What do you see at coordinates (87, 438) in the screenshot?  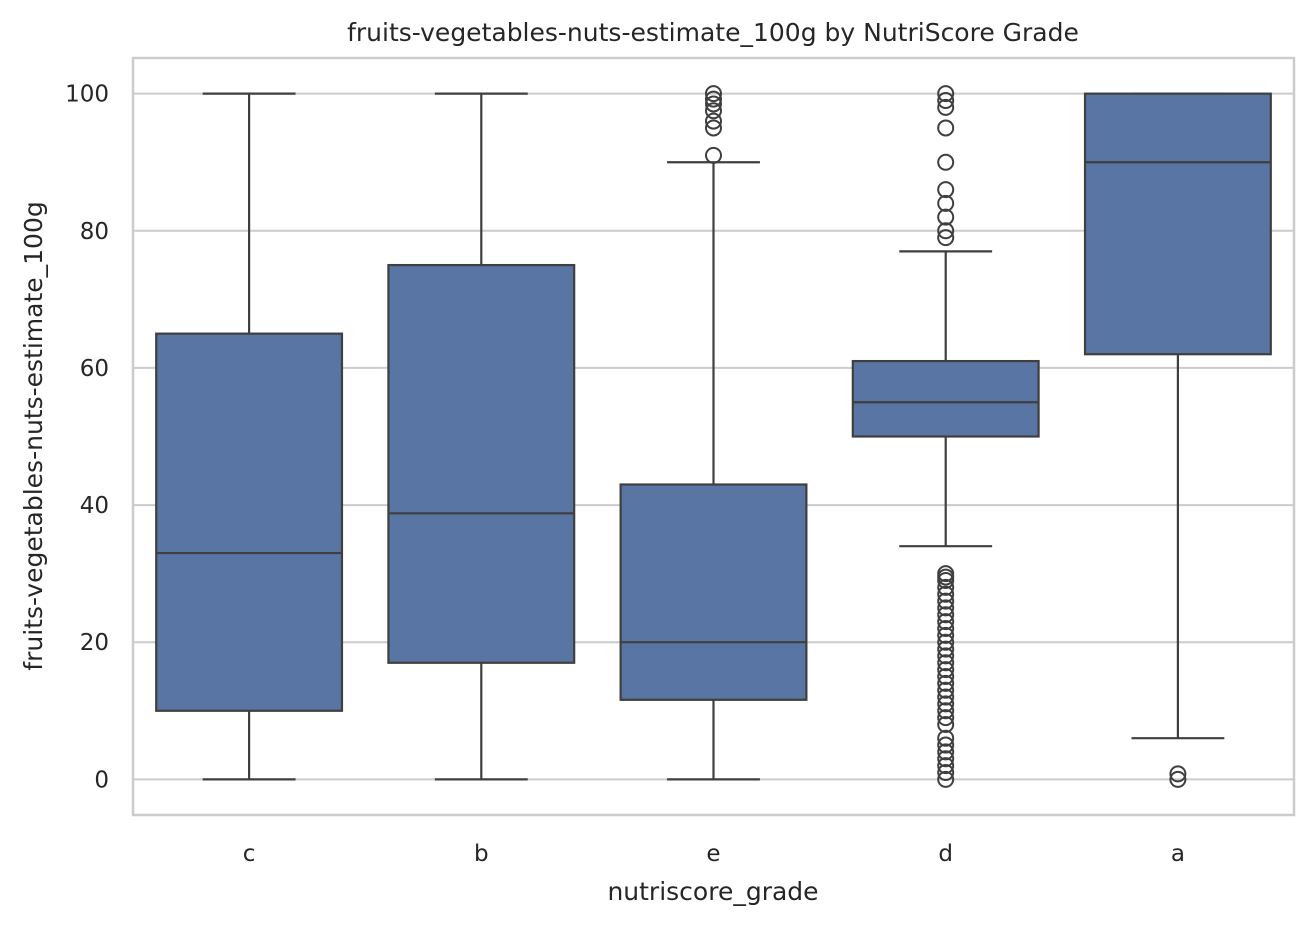 I see `y-axis-ticks: 0 20 40 60 80 100` at bounding box center [87, 438].